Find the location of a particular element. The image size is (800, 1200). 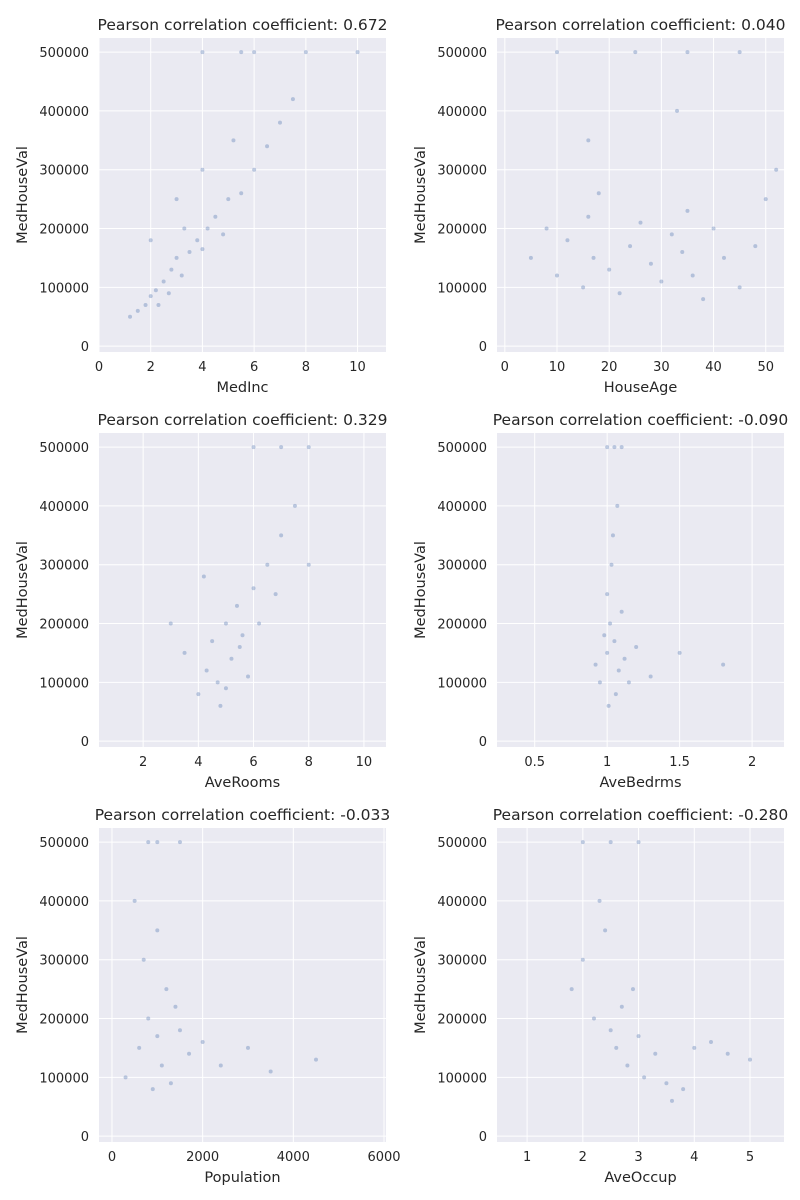

subplot-title: Pearson correlation coefficient: 0.672 is located at coordinates (243, 25).